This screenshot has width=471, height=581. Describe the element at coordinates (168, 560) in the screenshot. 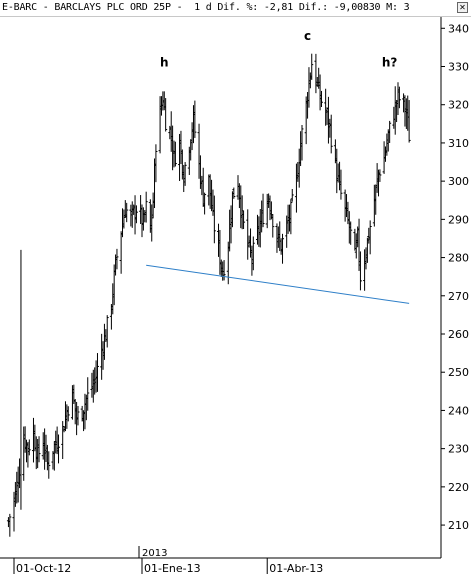

I see `x-ticks: 01-Oct-12 01-Ene-13 01-Abr-13 2013` at that location.